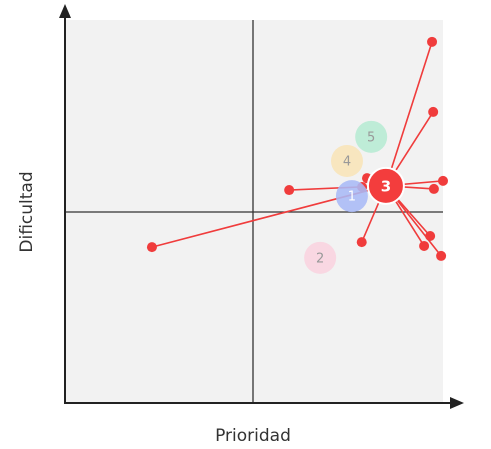 This screenshot has width=491, height=449. What do you see at coordinates (409, 114) in the screenshot?
I see `link-line` at bounding box center [409, 114].